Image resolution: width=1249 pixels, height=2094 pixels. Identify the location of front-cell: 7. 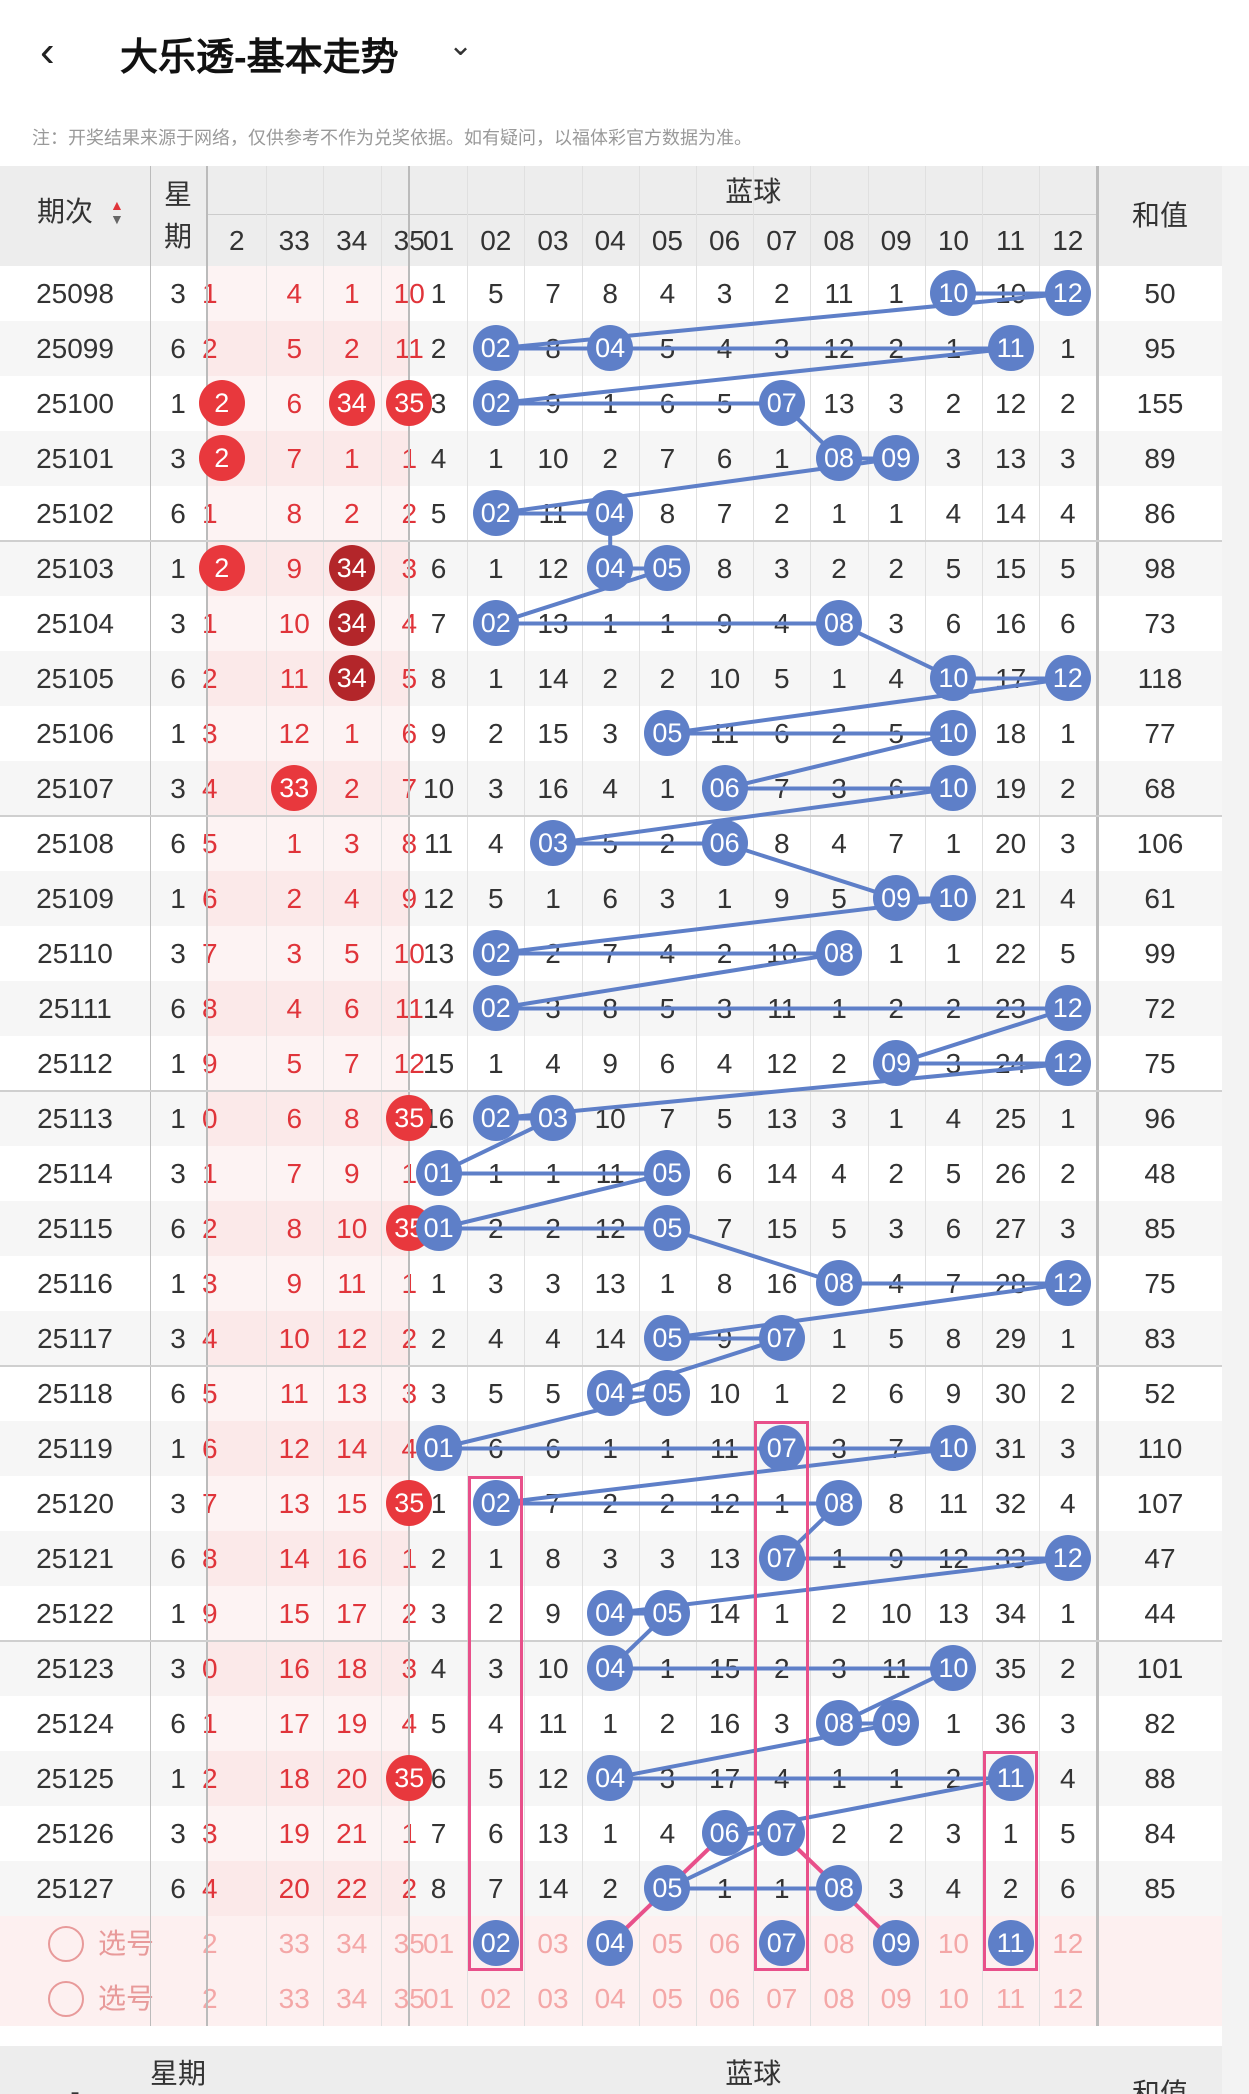
(210, 1503).